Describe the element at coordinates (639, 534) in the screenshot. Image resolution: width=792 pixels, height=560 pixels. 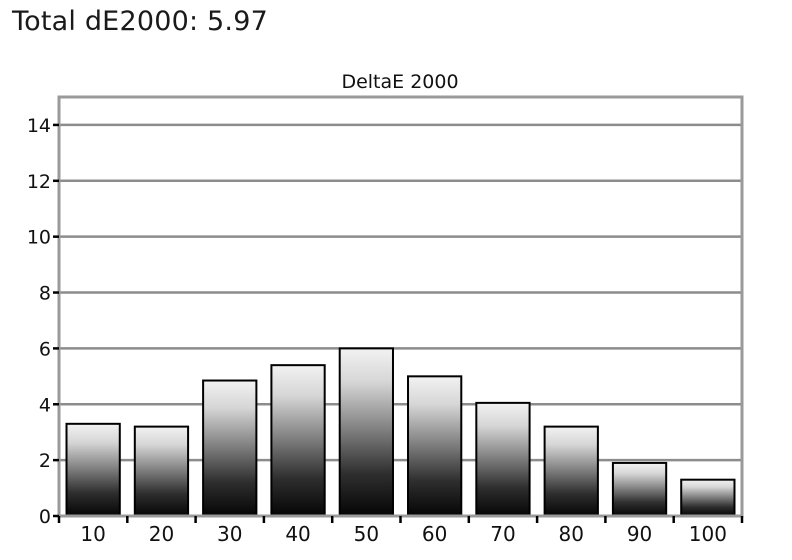
I see `x-tick-label: 90` at that location.